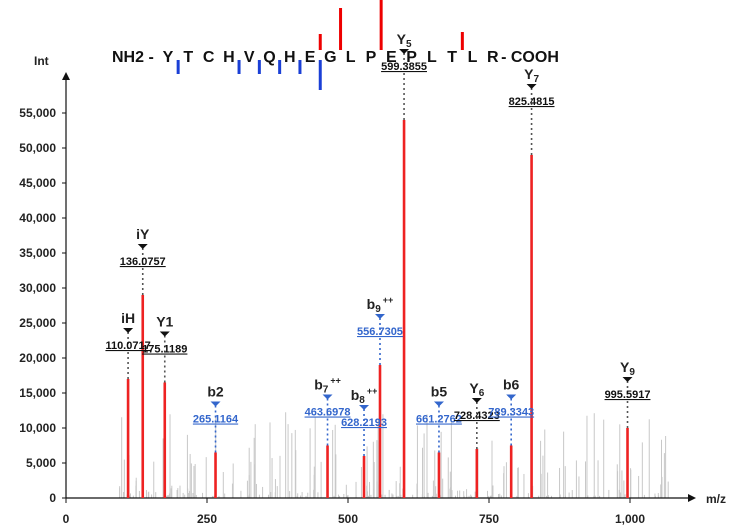 Image resolution: width=741 pixels, height=532 pixels. Describe the element at coordinates (37, 428) in the screenshot. I see `y-tick-label: 10,000` at that location.